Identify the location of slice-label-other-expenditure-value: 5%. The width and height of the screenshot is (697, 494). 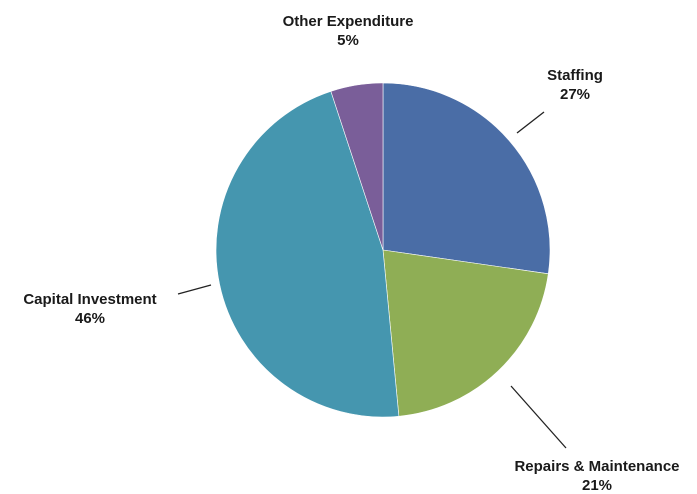
(348, 40).